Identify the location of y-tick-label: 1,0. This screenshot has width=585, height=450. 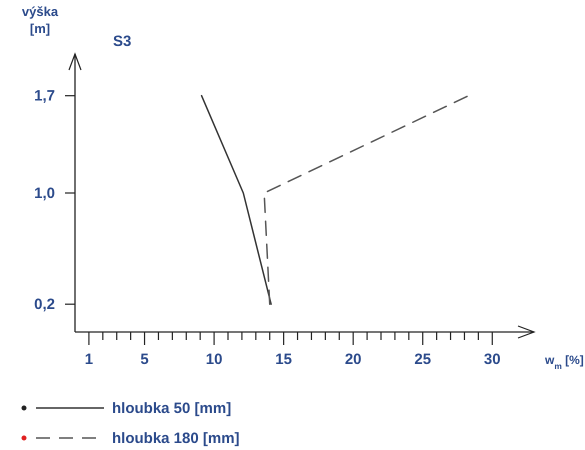
(44, 193).